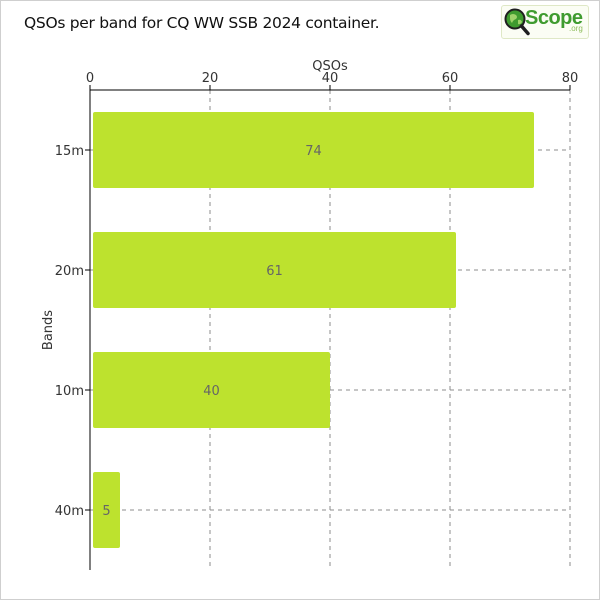  I want to click on bar-10m, so click(211, 390).